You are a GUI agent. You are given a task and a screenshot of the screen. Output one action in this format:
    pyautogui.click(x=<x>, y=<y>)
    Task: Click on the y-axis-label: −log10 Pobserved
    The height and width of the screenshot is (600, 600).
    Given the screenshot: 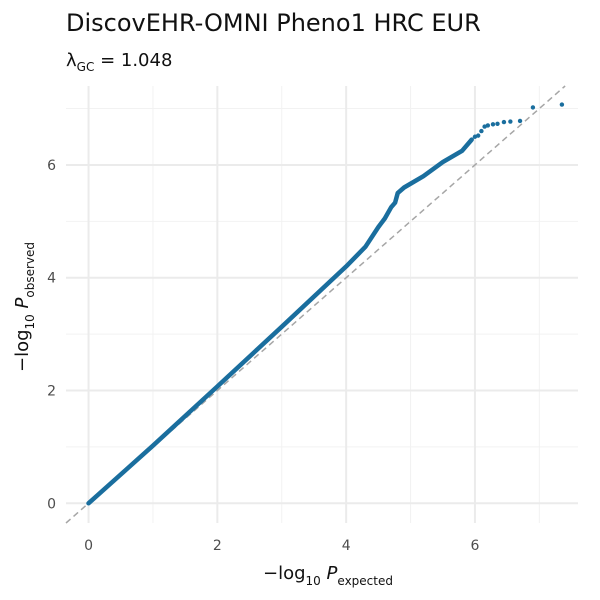 What is the action you would take?
    pyautogui.click(x=24, y=307)
    